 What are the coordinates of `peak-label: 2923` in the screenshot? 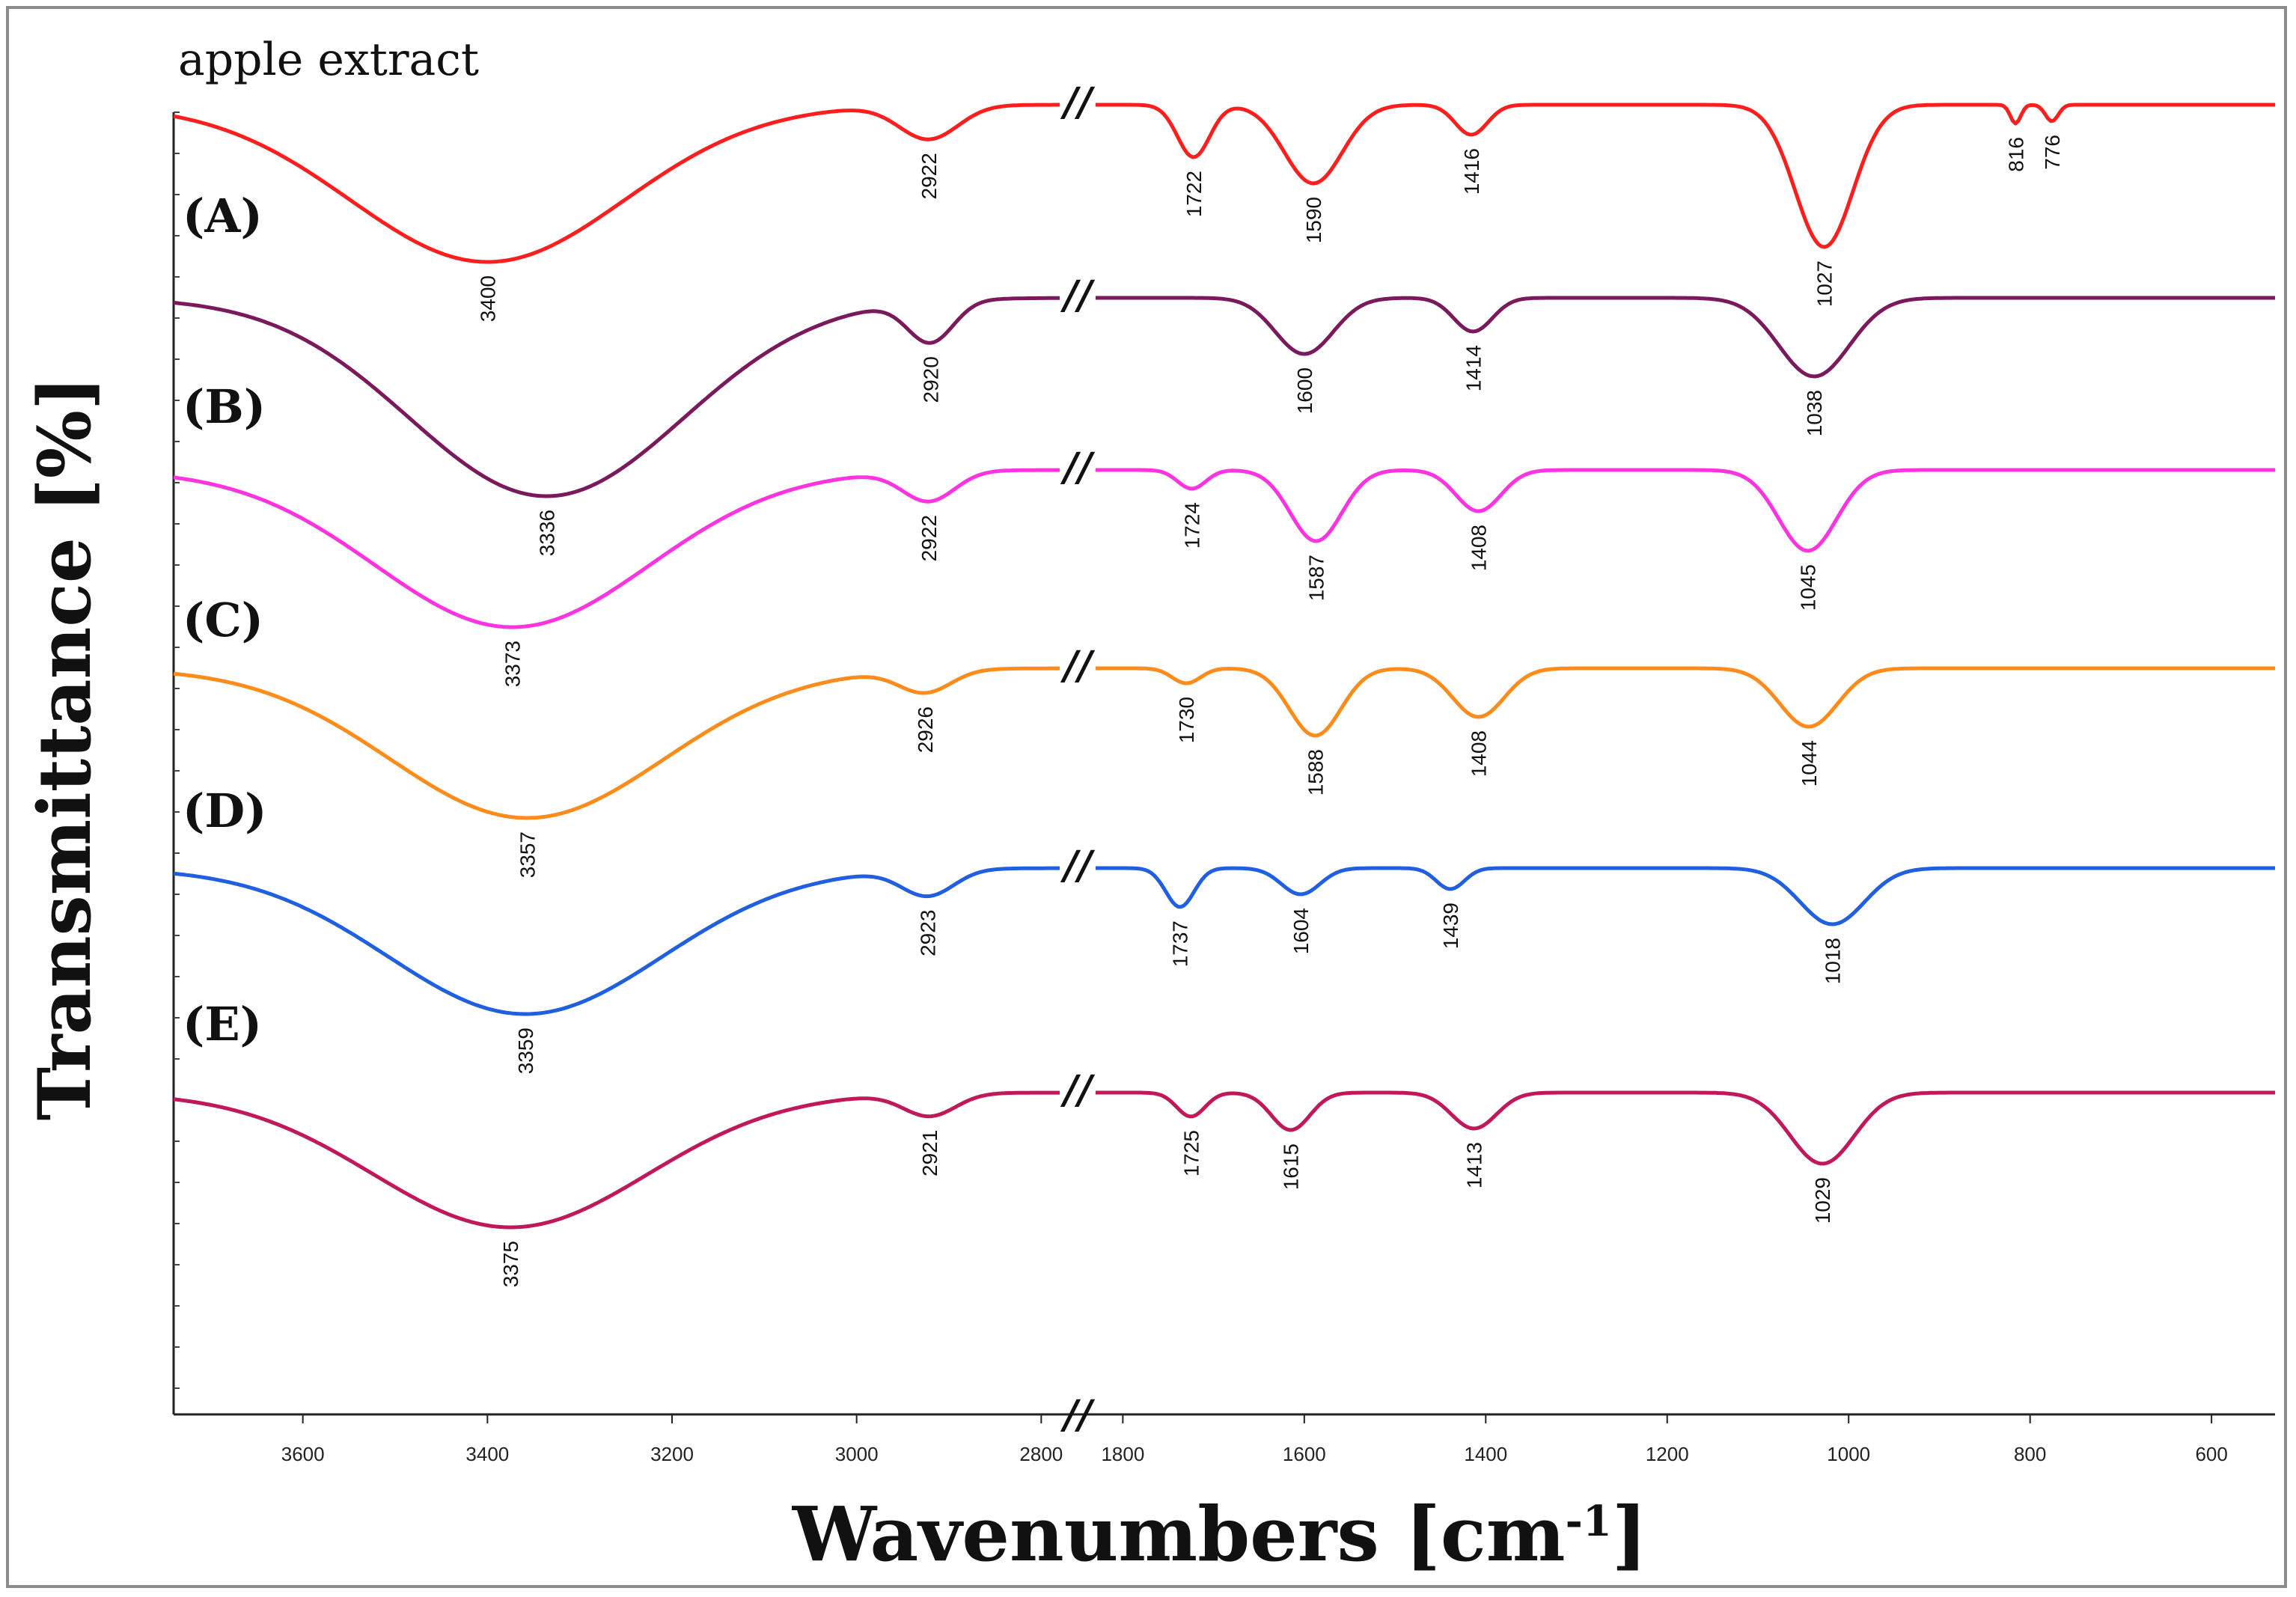 It's located at (928, 933).